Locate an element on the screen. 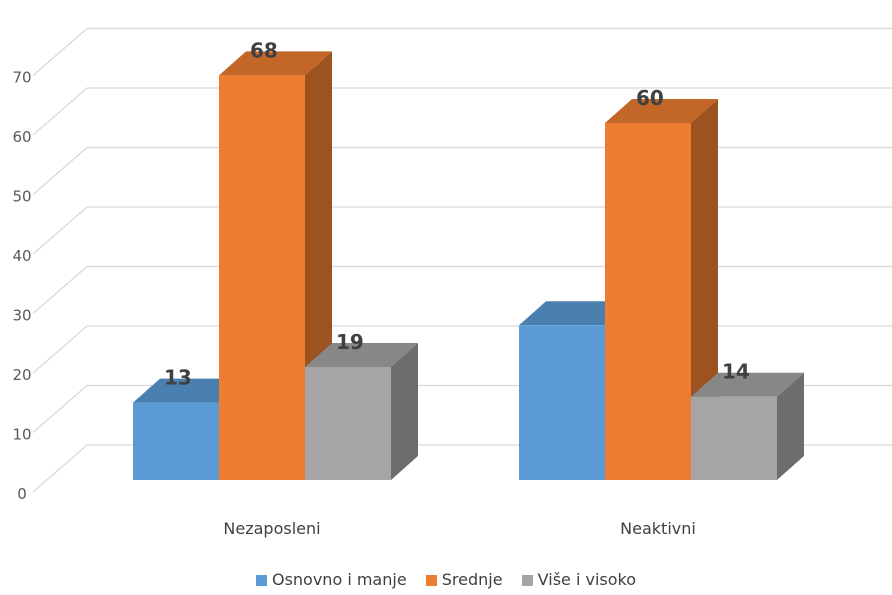  data-label: 60 is located at coordinates (650, 98).